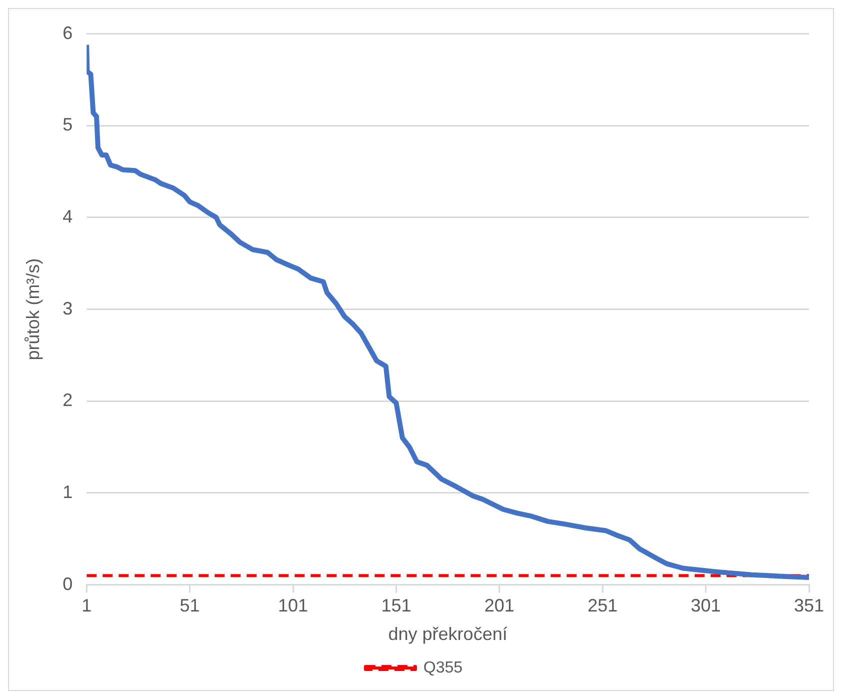 The width and height of the screenshot is (842, 699). Describe the element at coordinates (705, 606) in the screenshot. I see `x-tick-label: 301` at that location.